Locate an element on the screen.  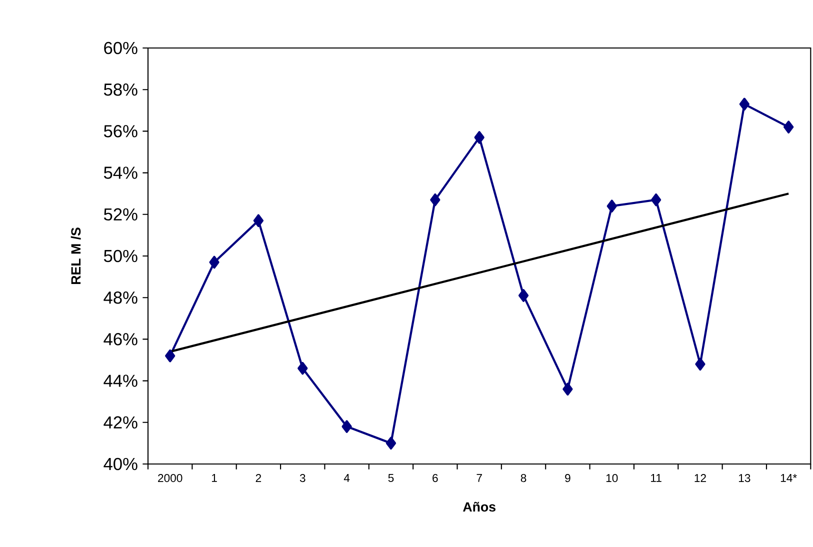
x-tick-label: 2000 is located at coordinates (170, 478).